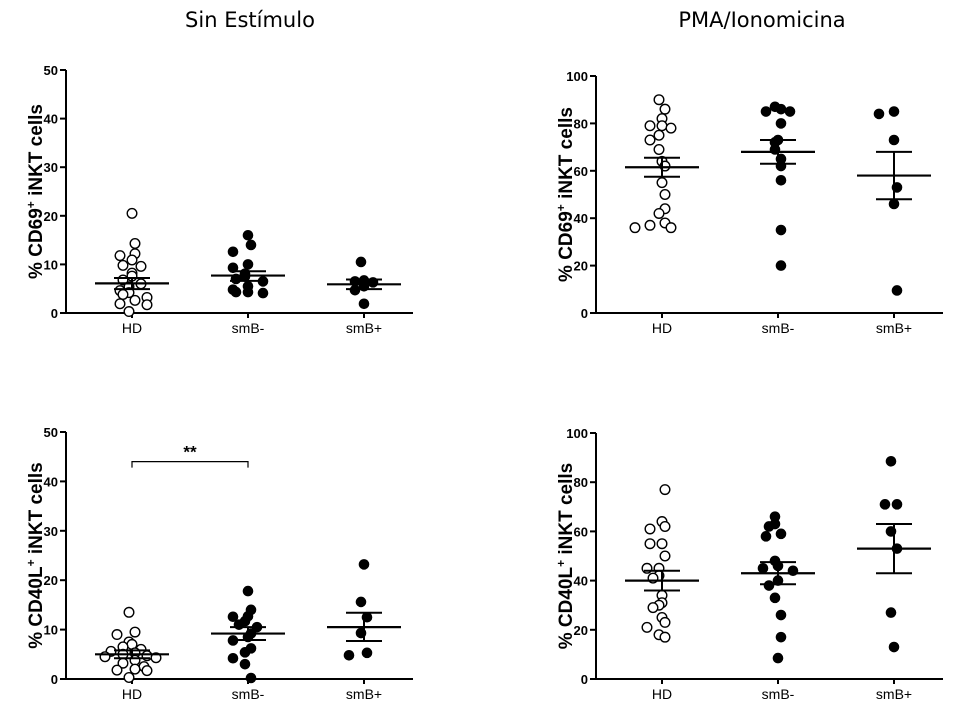 The height and width of the screenshot is (707, 958). Describe the element at coordinates (190, 452) in the screenshot. I see `significance-label: **` at that location.